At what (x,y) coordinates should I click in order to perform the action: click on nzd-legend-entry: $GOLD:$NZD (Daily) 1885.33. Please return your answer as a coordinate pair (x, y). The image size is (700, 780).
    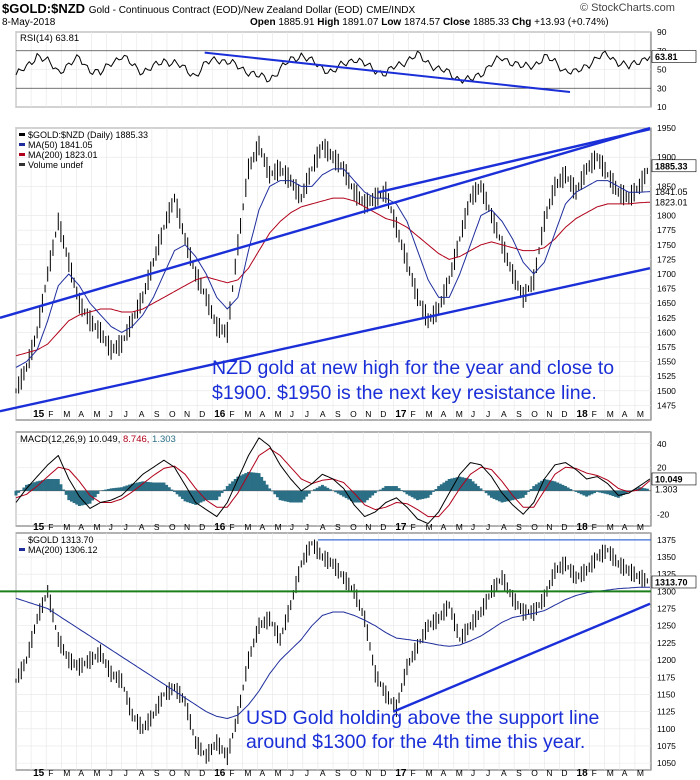
    Looking at the image, I should click on (88, 135).